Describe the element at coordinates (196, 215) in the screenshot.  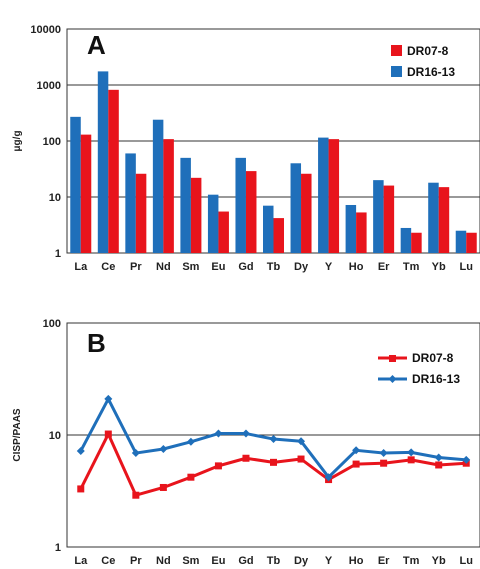
I see `bar-dr07-8-sm` at that location.